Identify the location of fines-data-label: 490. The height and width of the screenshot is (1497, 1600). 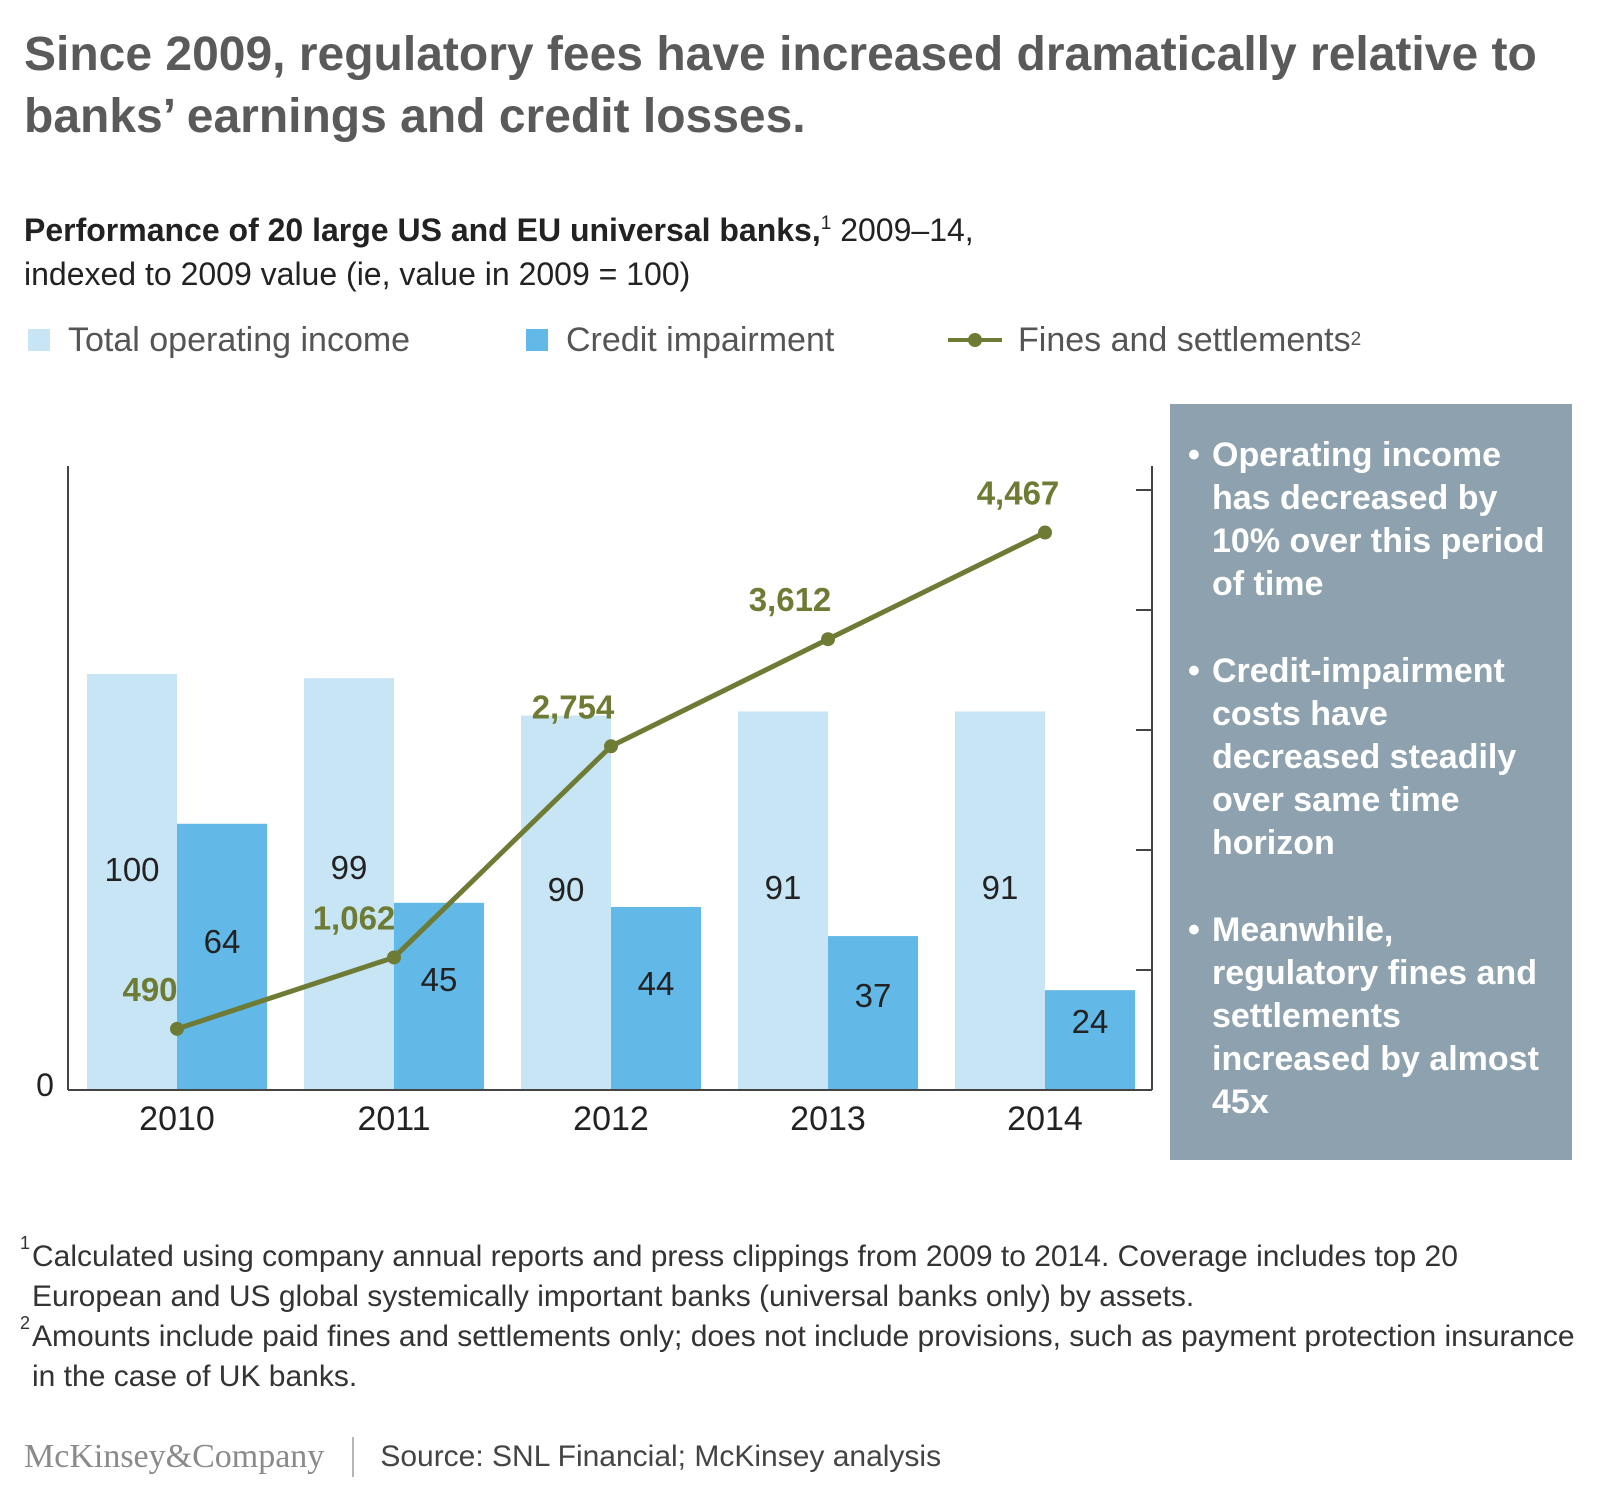
(149, 989).